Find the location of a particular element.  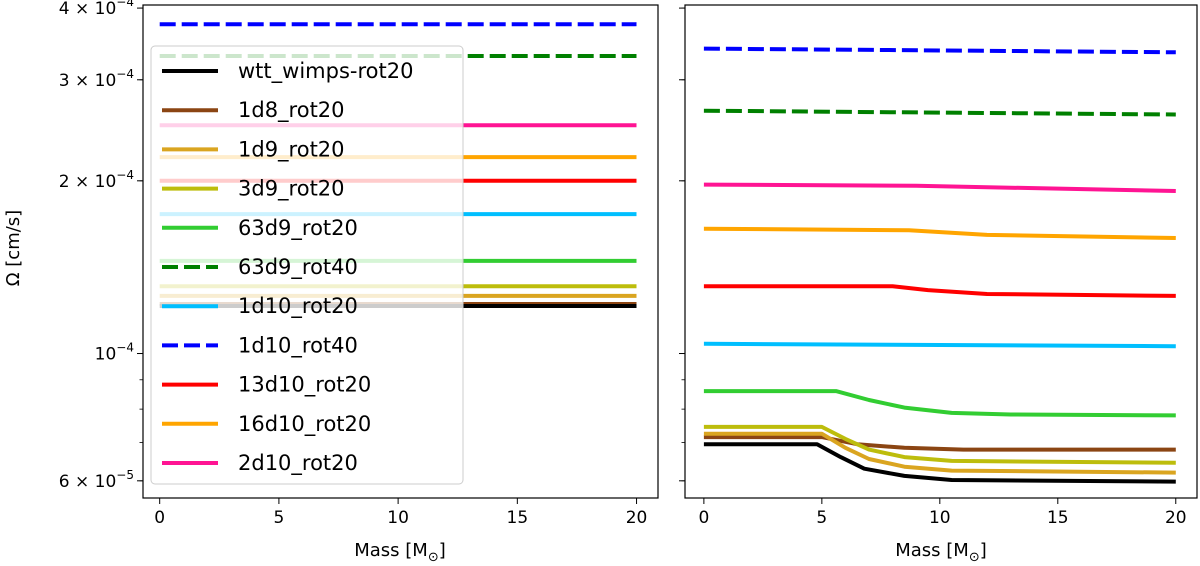

panel-left-x-axis-label-close: ] is located at coordinates (442, 550).